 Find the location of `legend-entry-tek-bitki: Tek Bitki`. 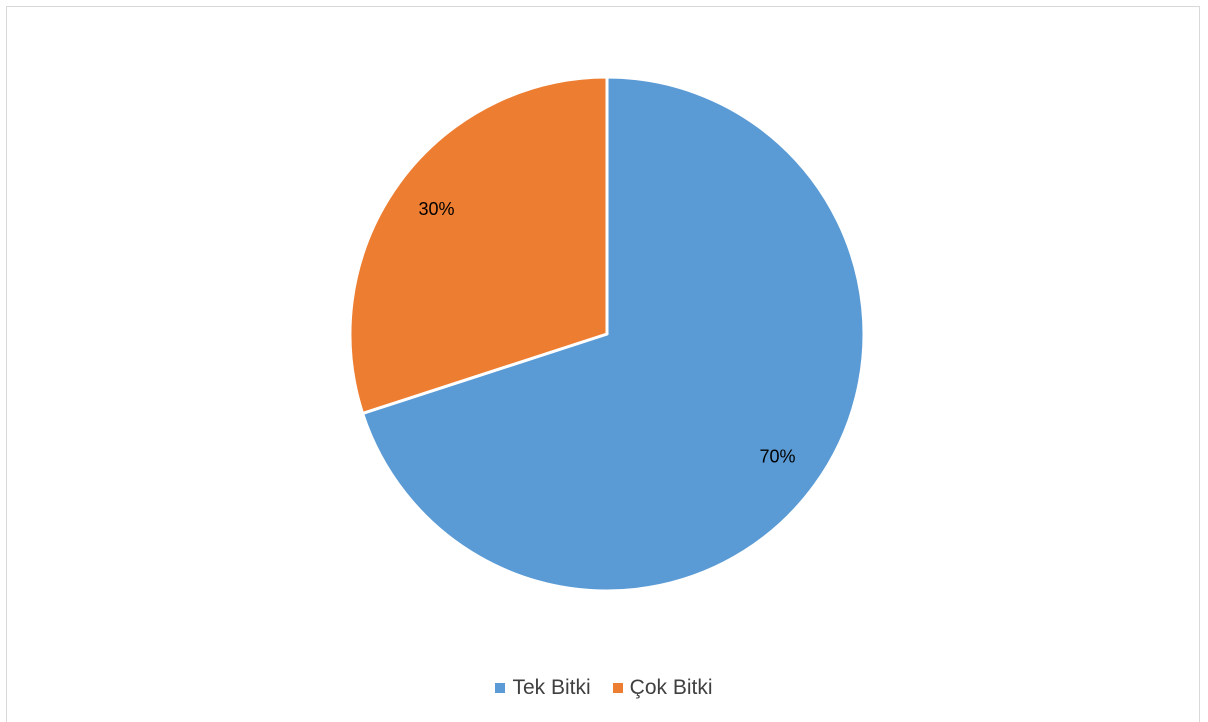

legend-entry-tek-bitki: Tek Bitki is located at coordinates (543, 688).